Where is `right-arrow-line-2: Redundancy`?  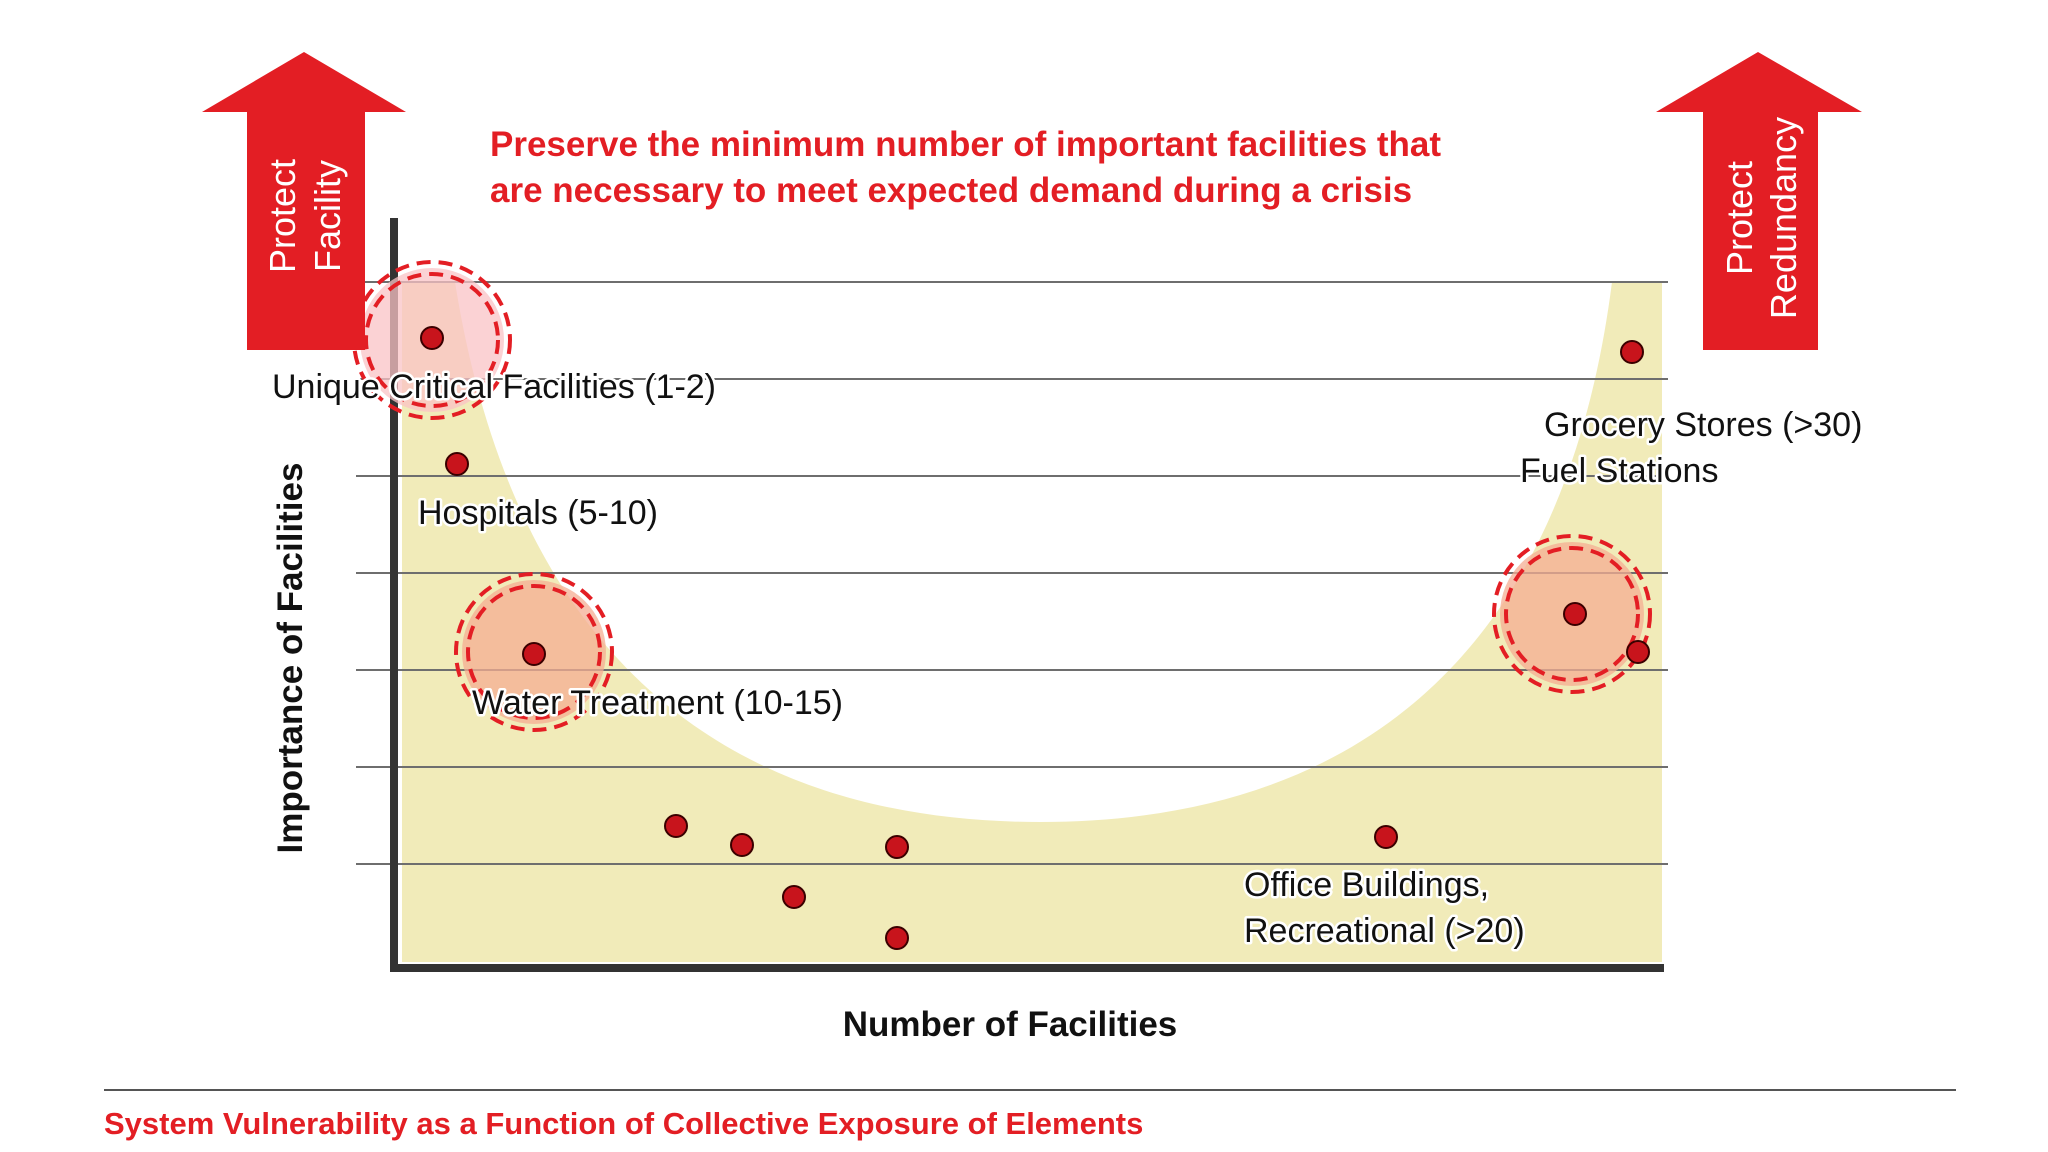
right-arrow-line-2: Redundancy is located at coordinates (1783, 218).